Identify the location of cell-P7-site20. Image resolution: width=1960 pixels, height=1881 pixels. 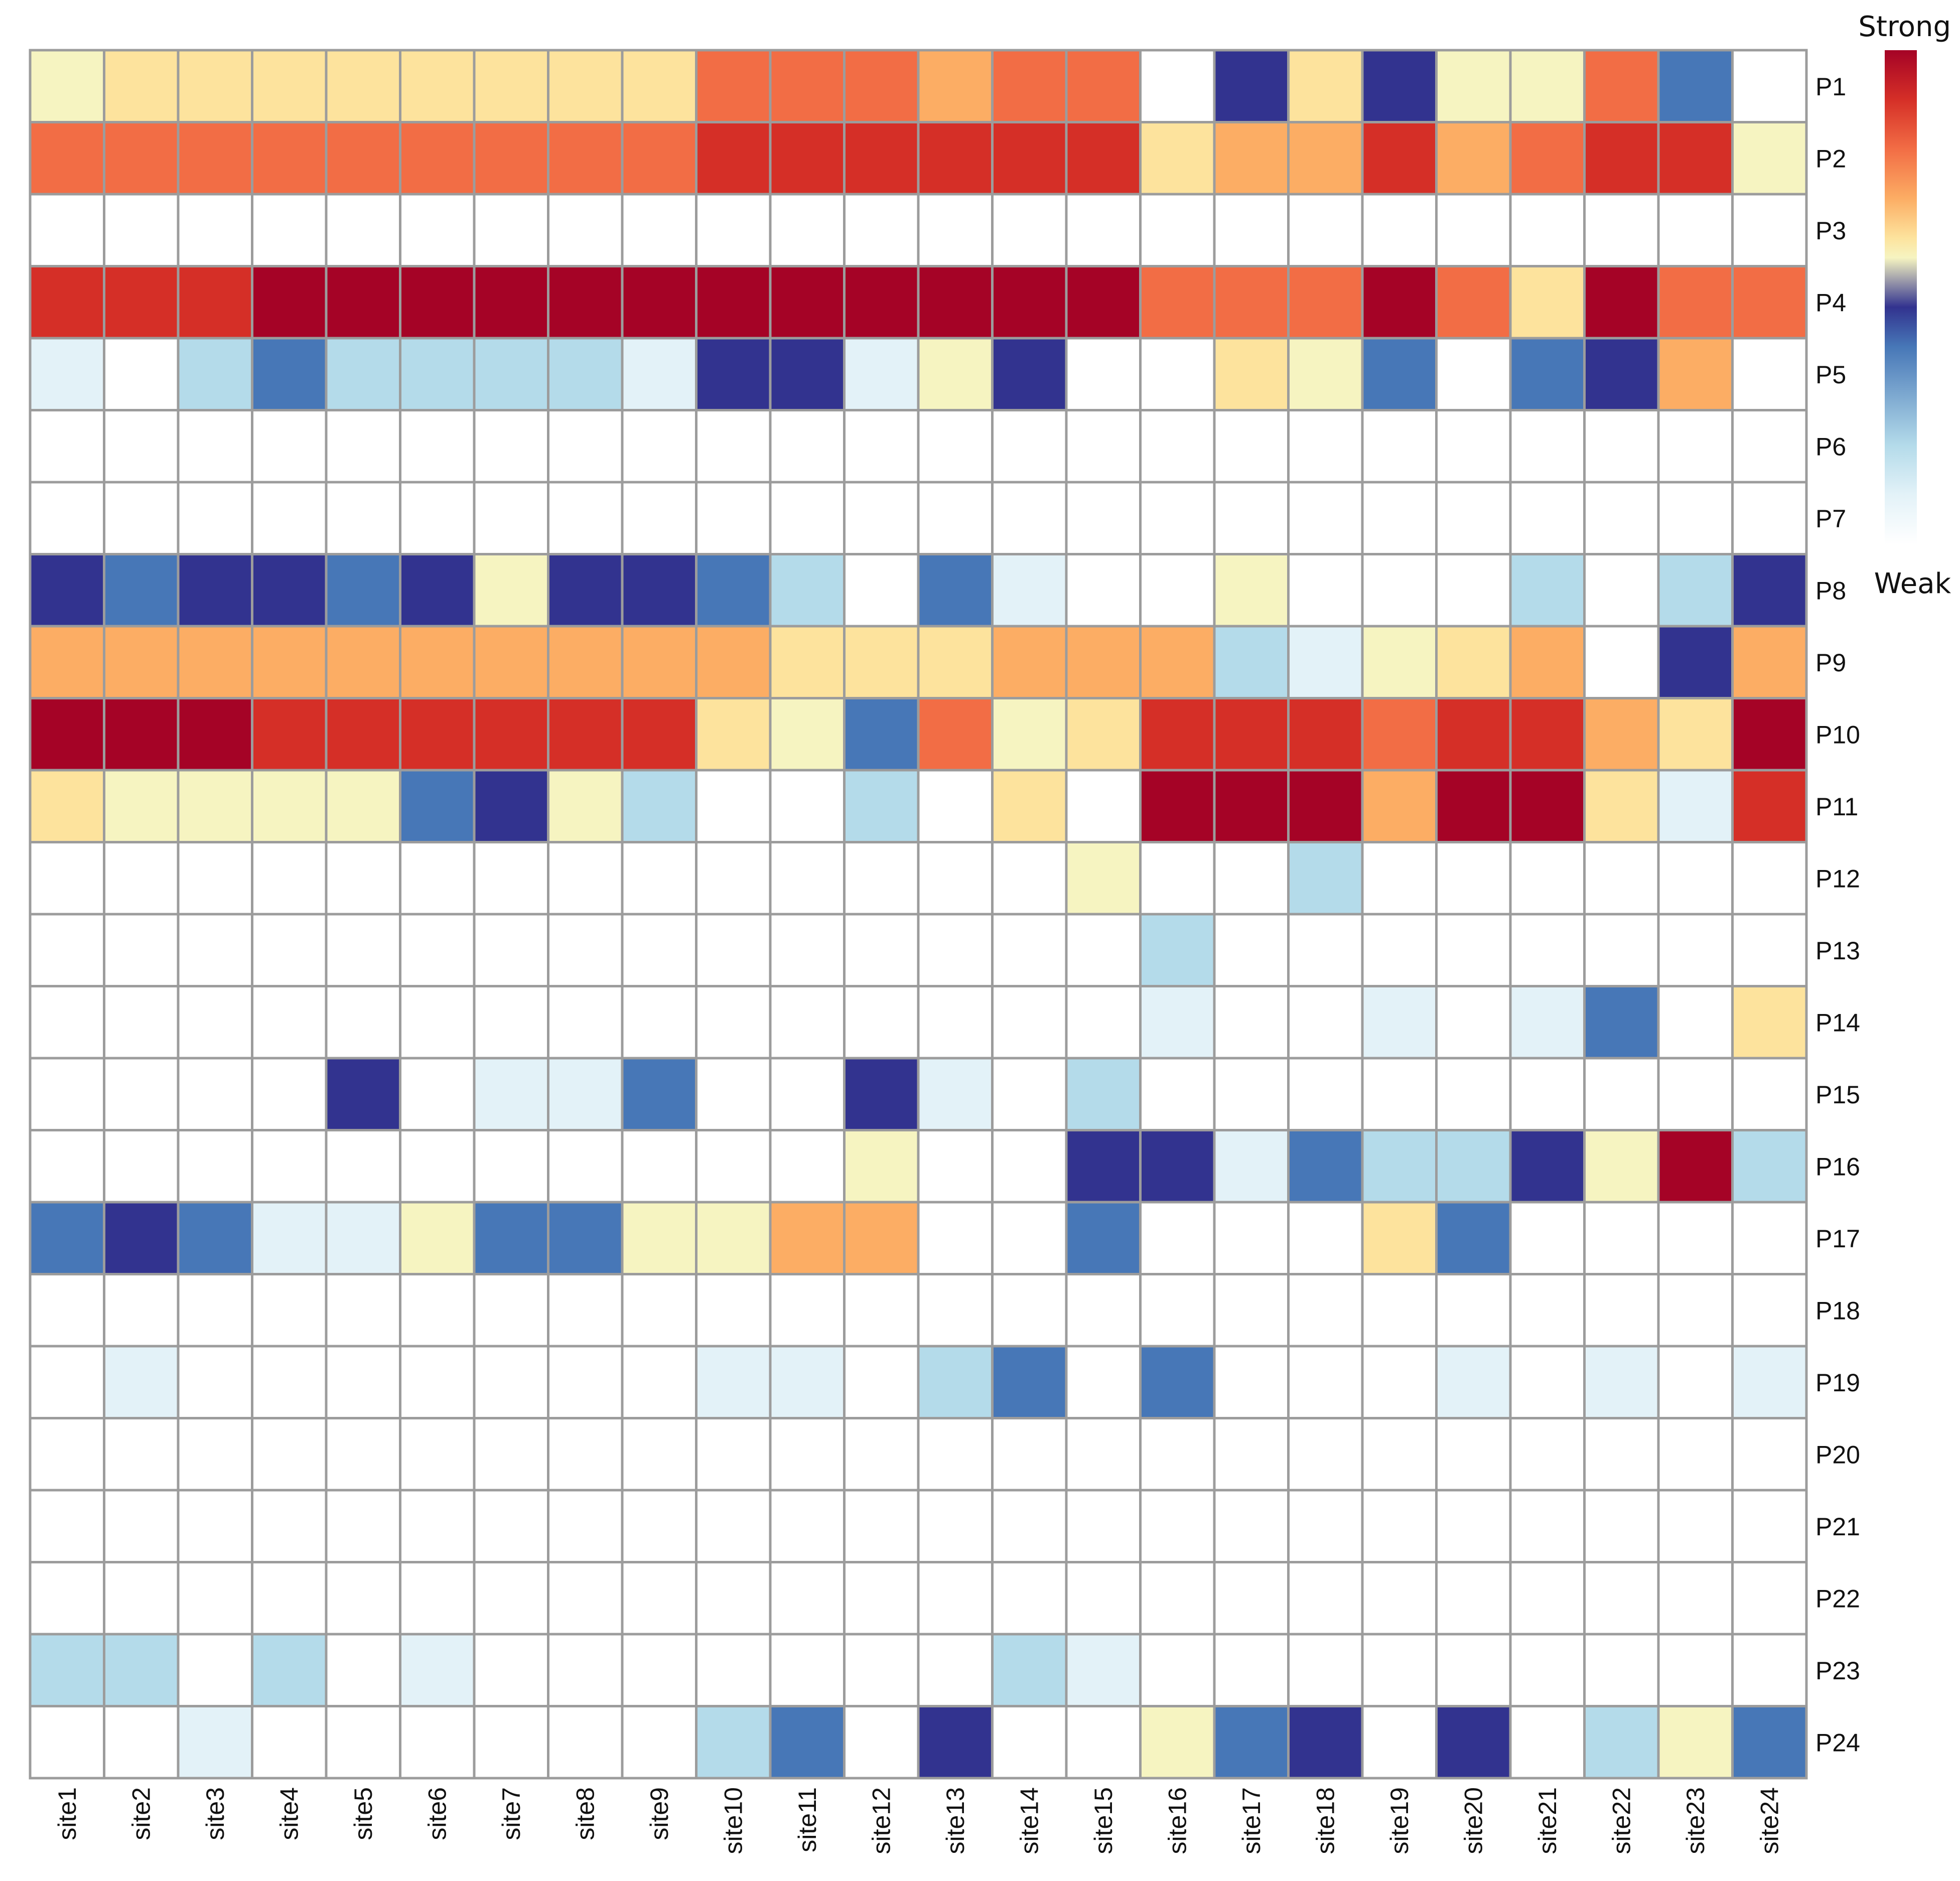
(1473, 518).